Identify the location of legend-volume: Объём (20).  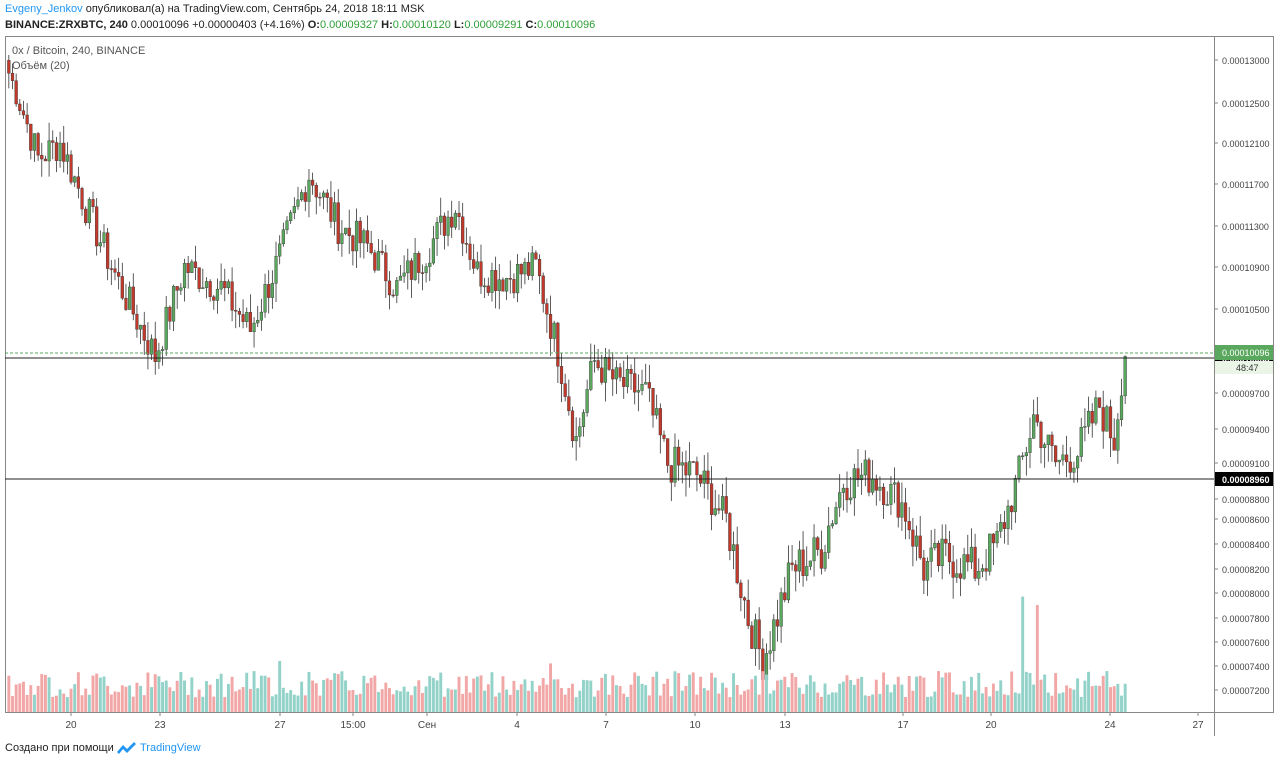
(41, 66).